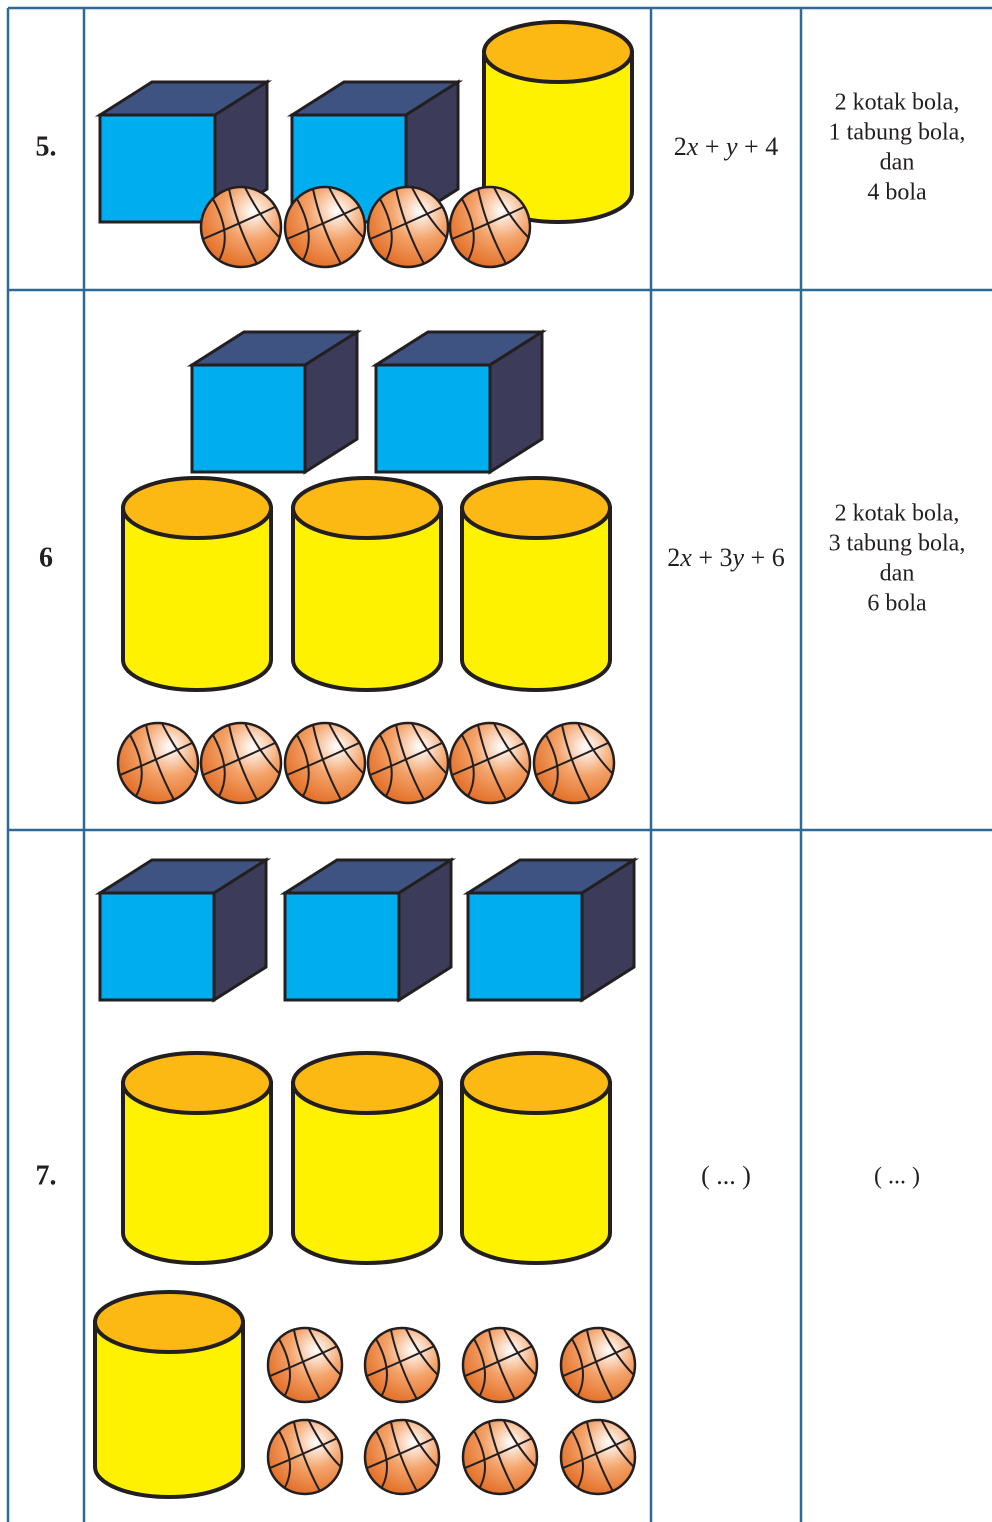  What do you see at coordinates (897, 133) in the screenshot?
I see `description-line: 1 tabung bola,` at bounding box center [897, 133].